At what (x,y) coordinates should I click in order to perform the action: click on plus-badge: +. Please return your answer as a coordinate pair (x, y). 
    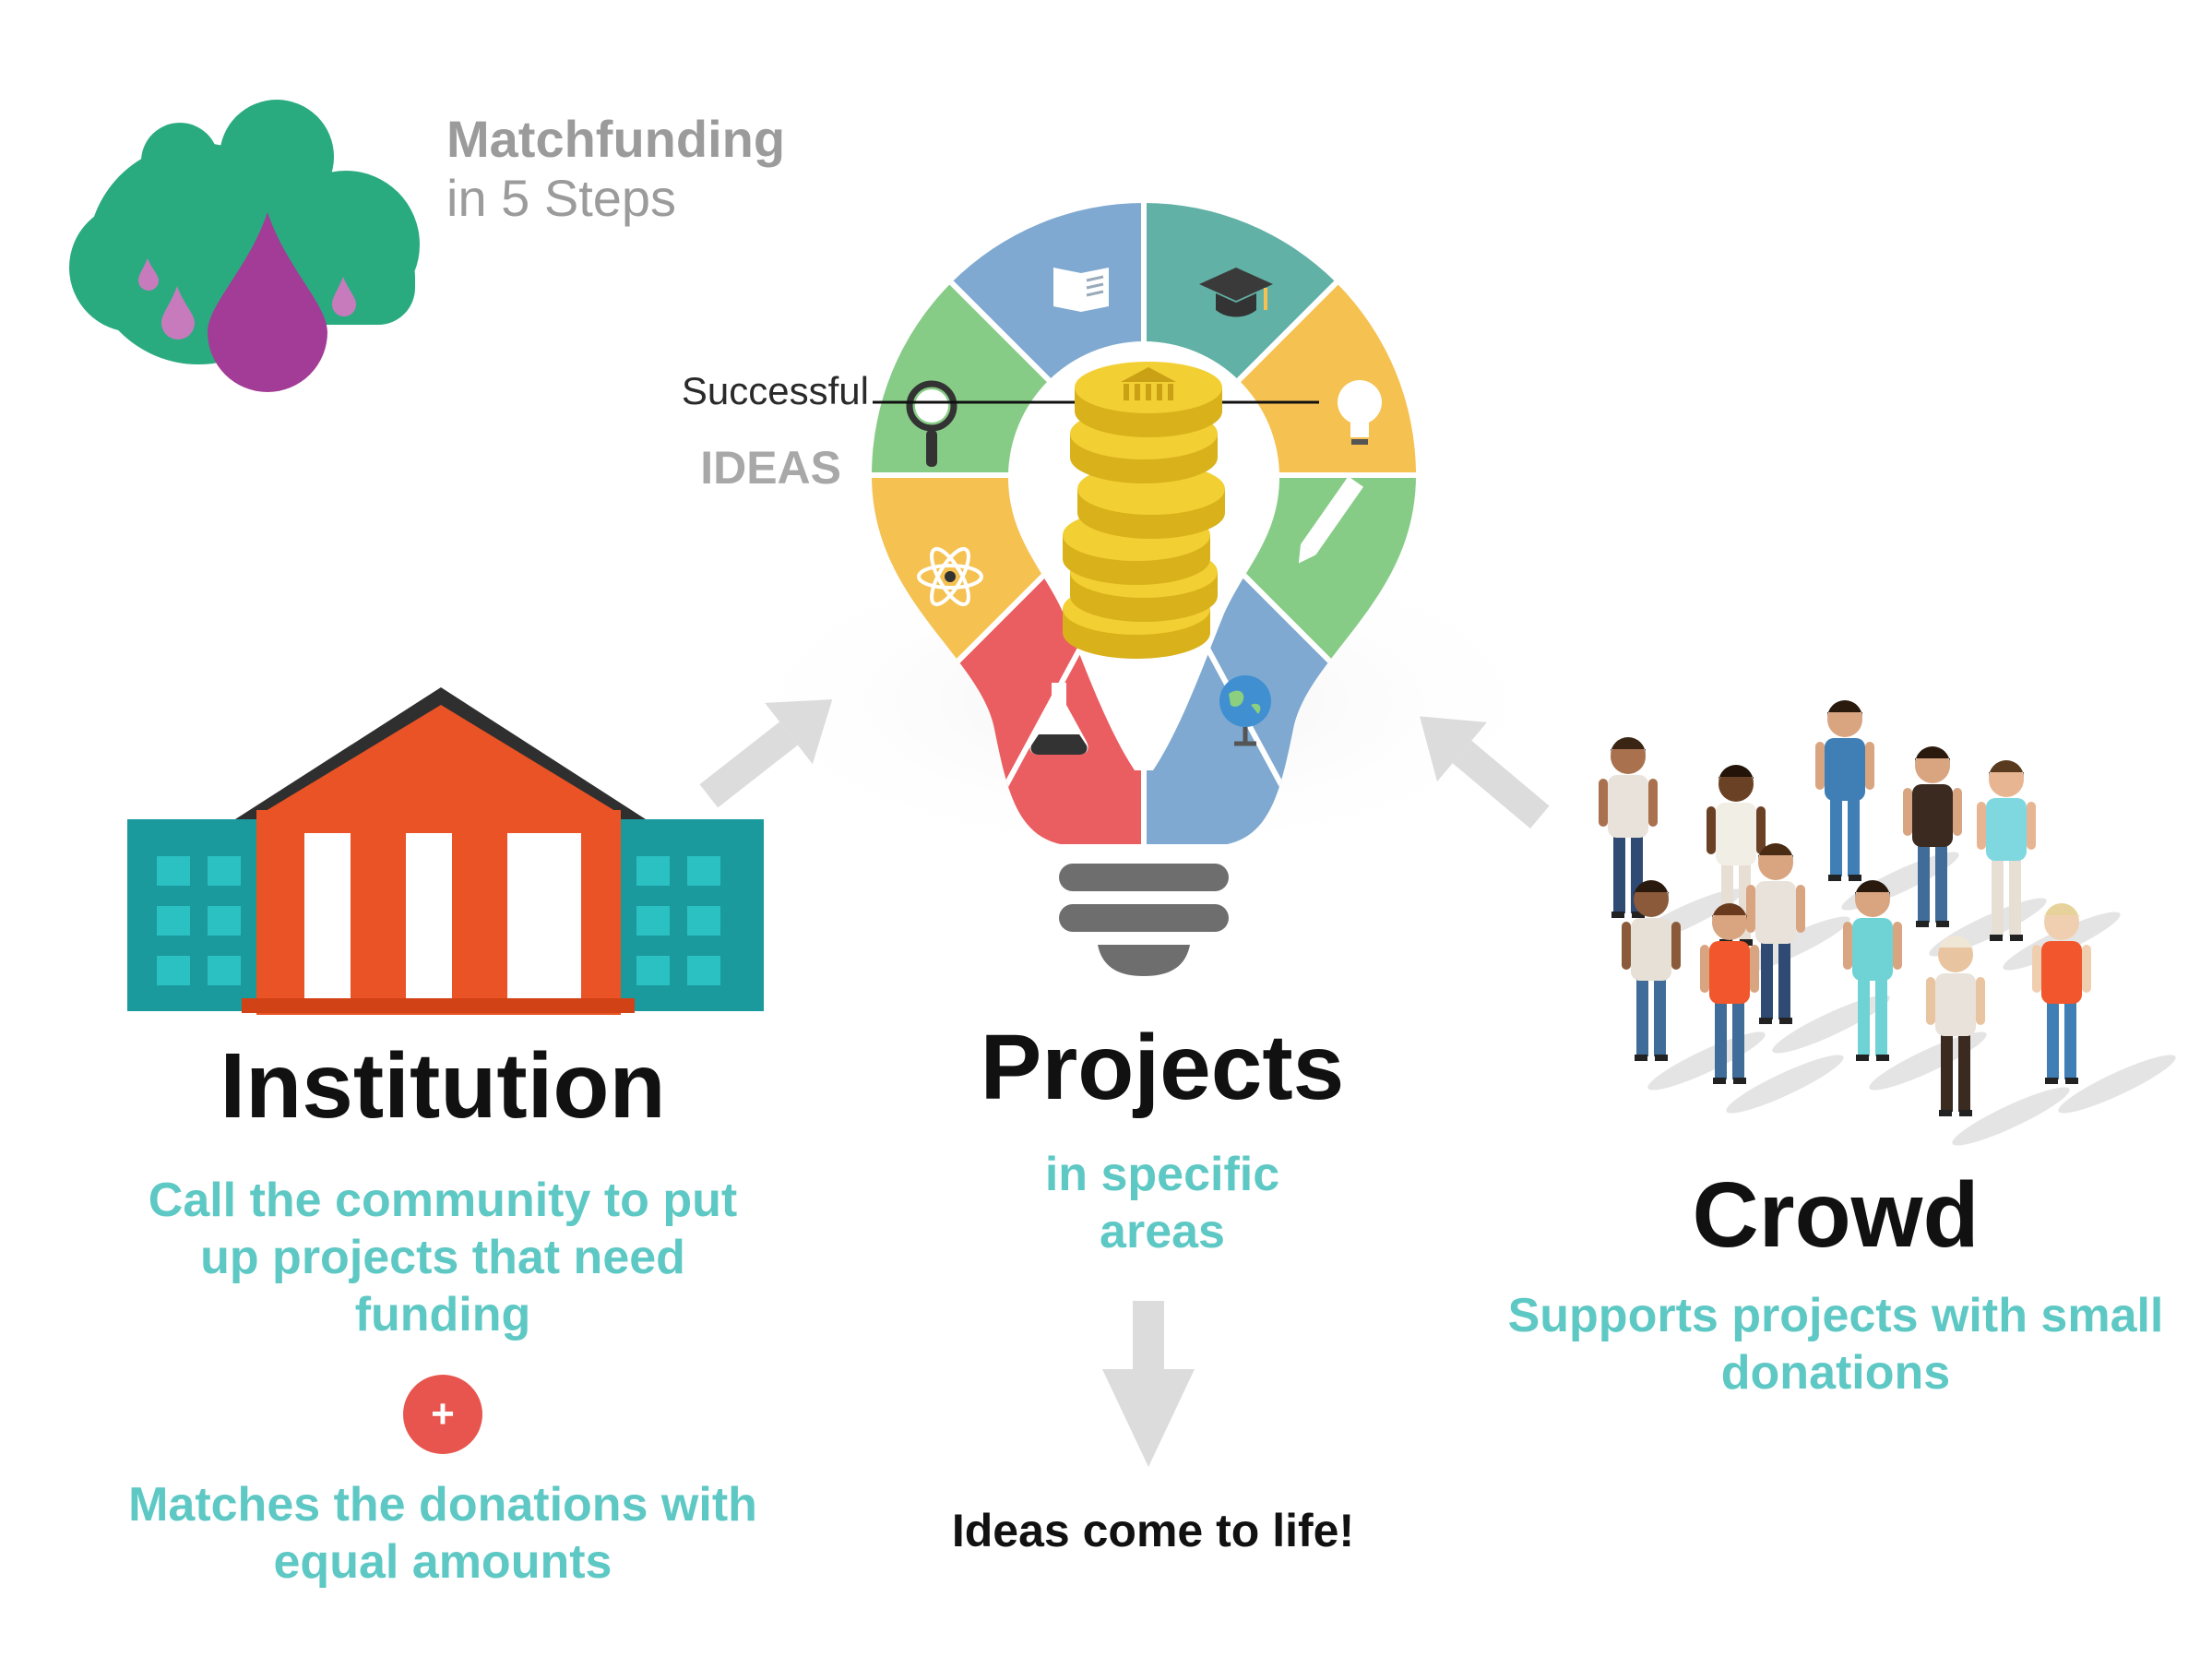
    Looking at the image, I should click on (442, 1414).